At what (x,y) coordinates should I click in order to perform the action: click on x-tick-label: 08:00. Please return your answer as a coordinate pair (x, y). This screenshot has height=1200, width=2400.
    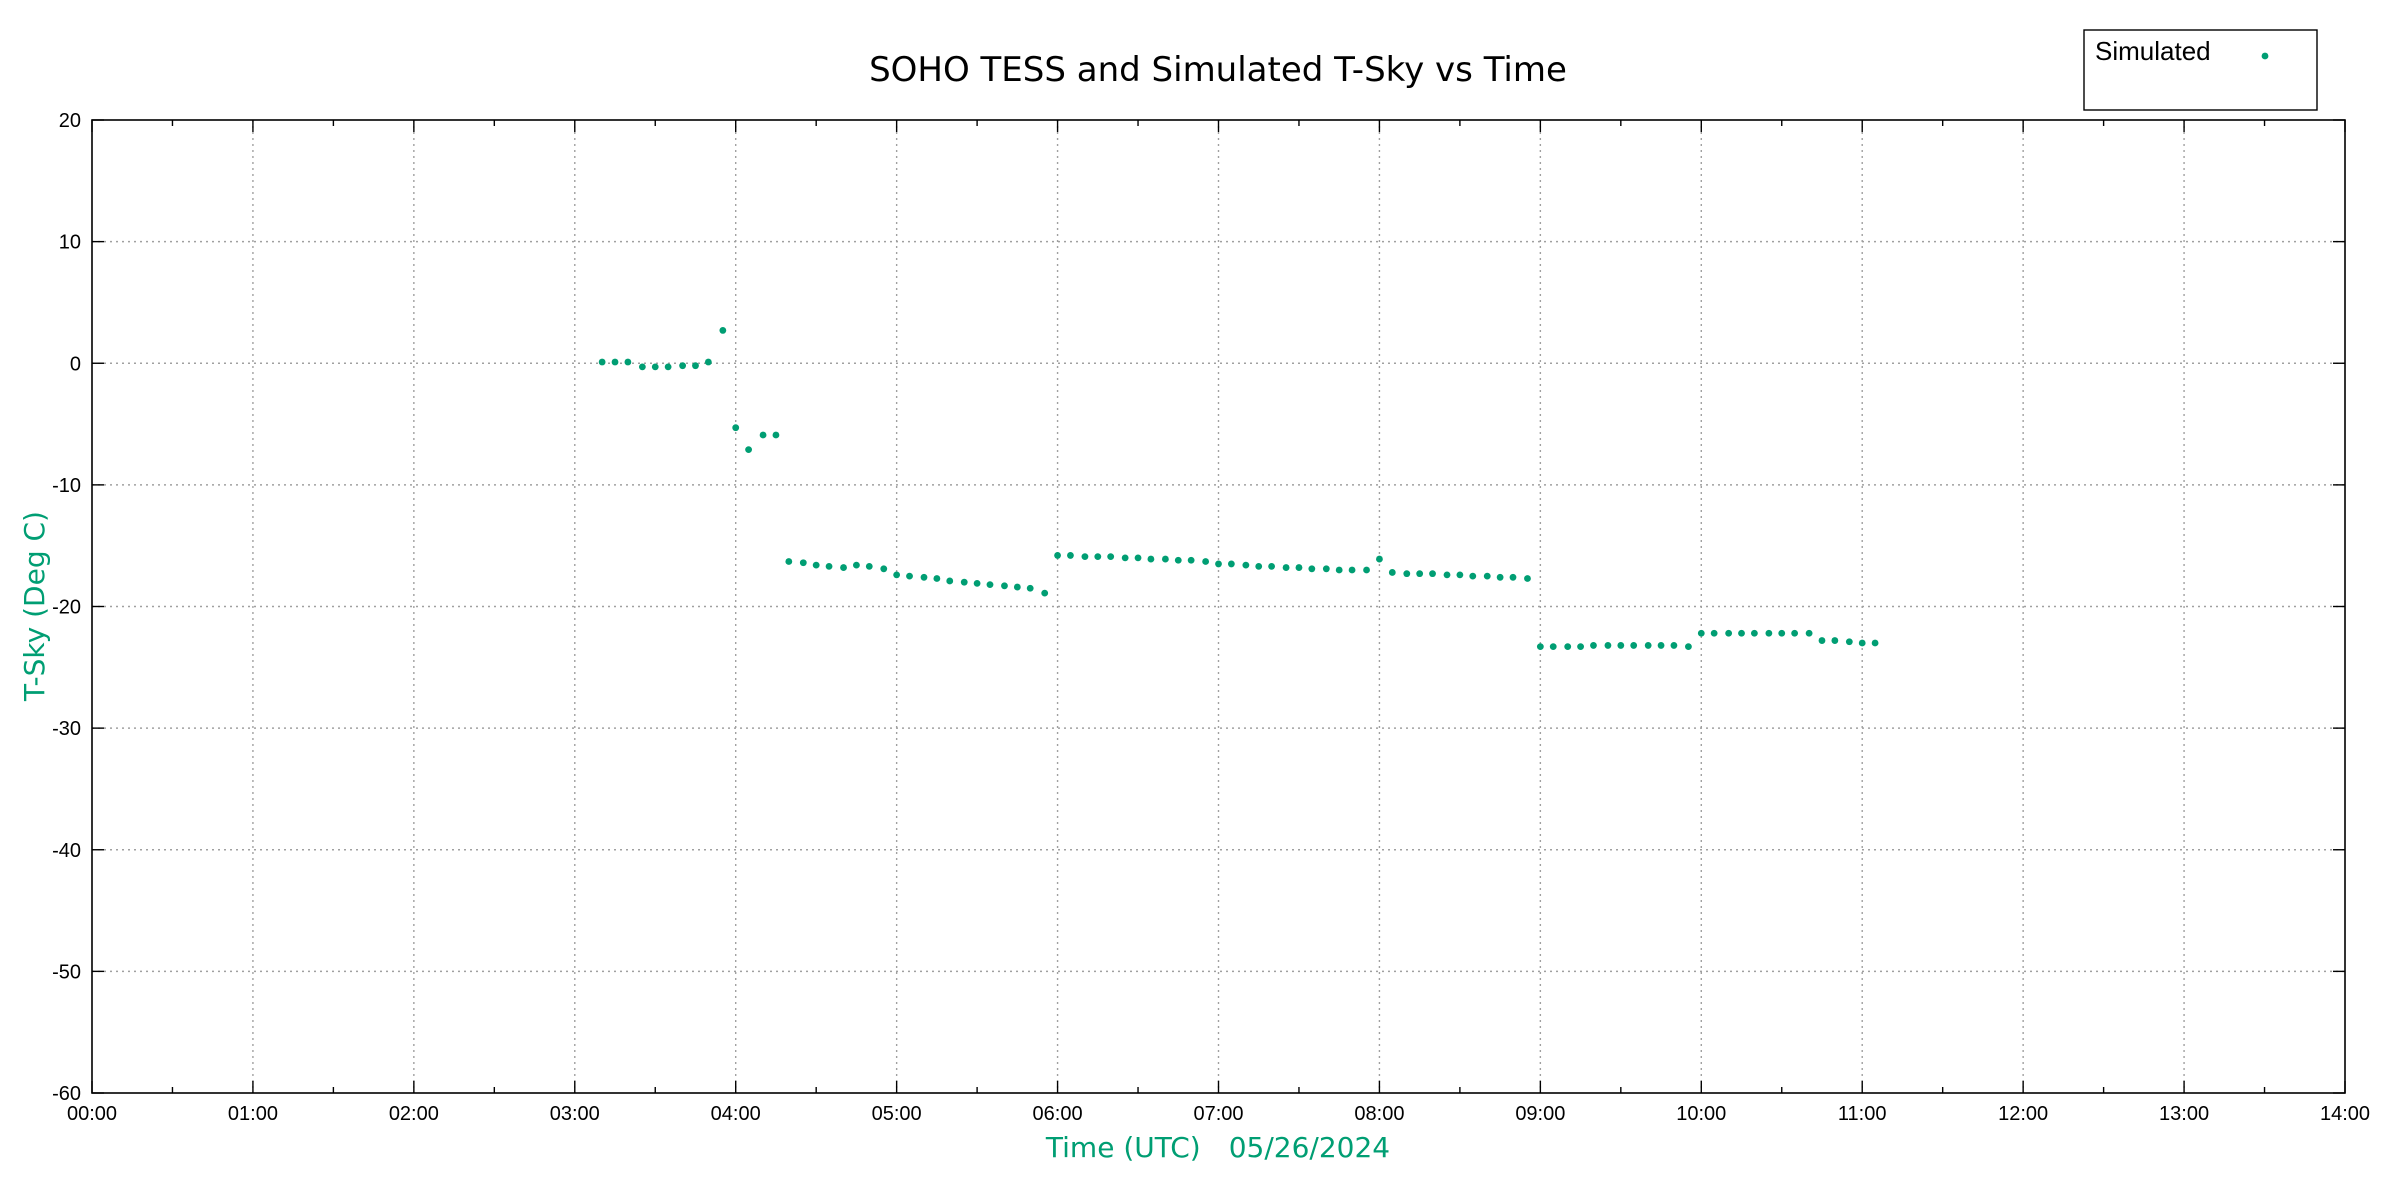
    Looking at the image, I should click on (1379, 1114).